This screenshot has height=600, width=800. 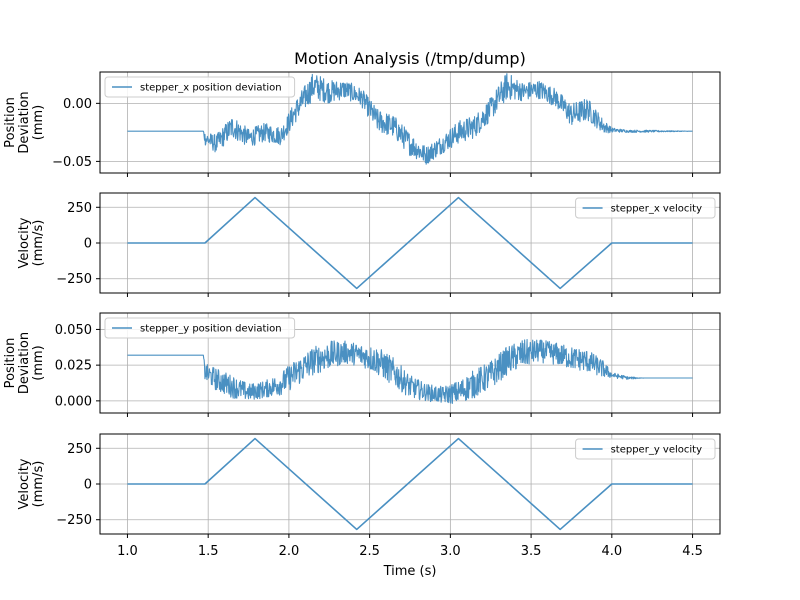 What do you see at coordinates (450, 551) in the screenshot?
I see `x-tick-label: 3.0` at bounding box center [450, 551].